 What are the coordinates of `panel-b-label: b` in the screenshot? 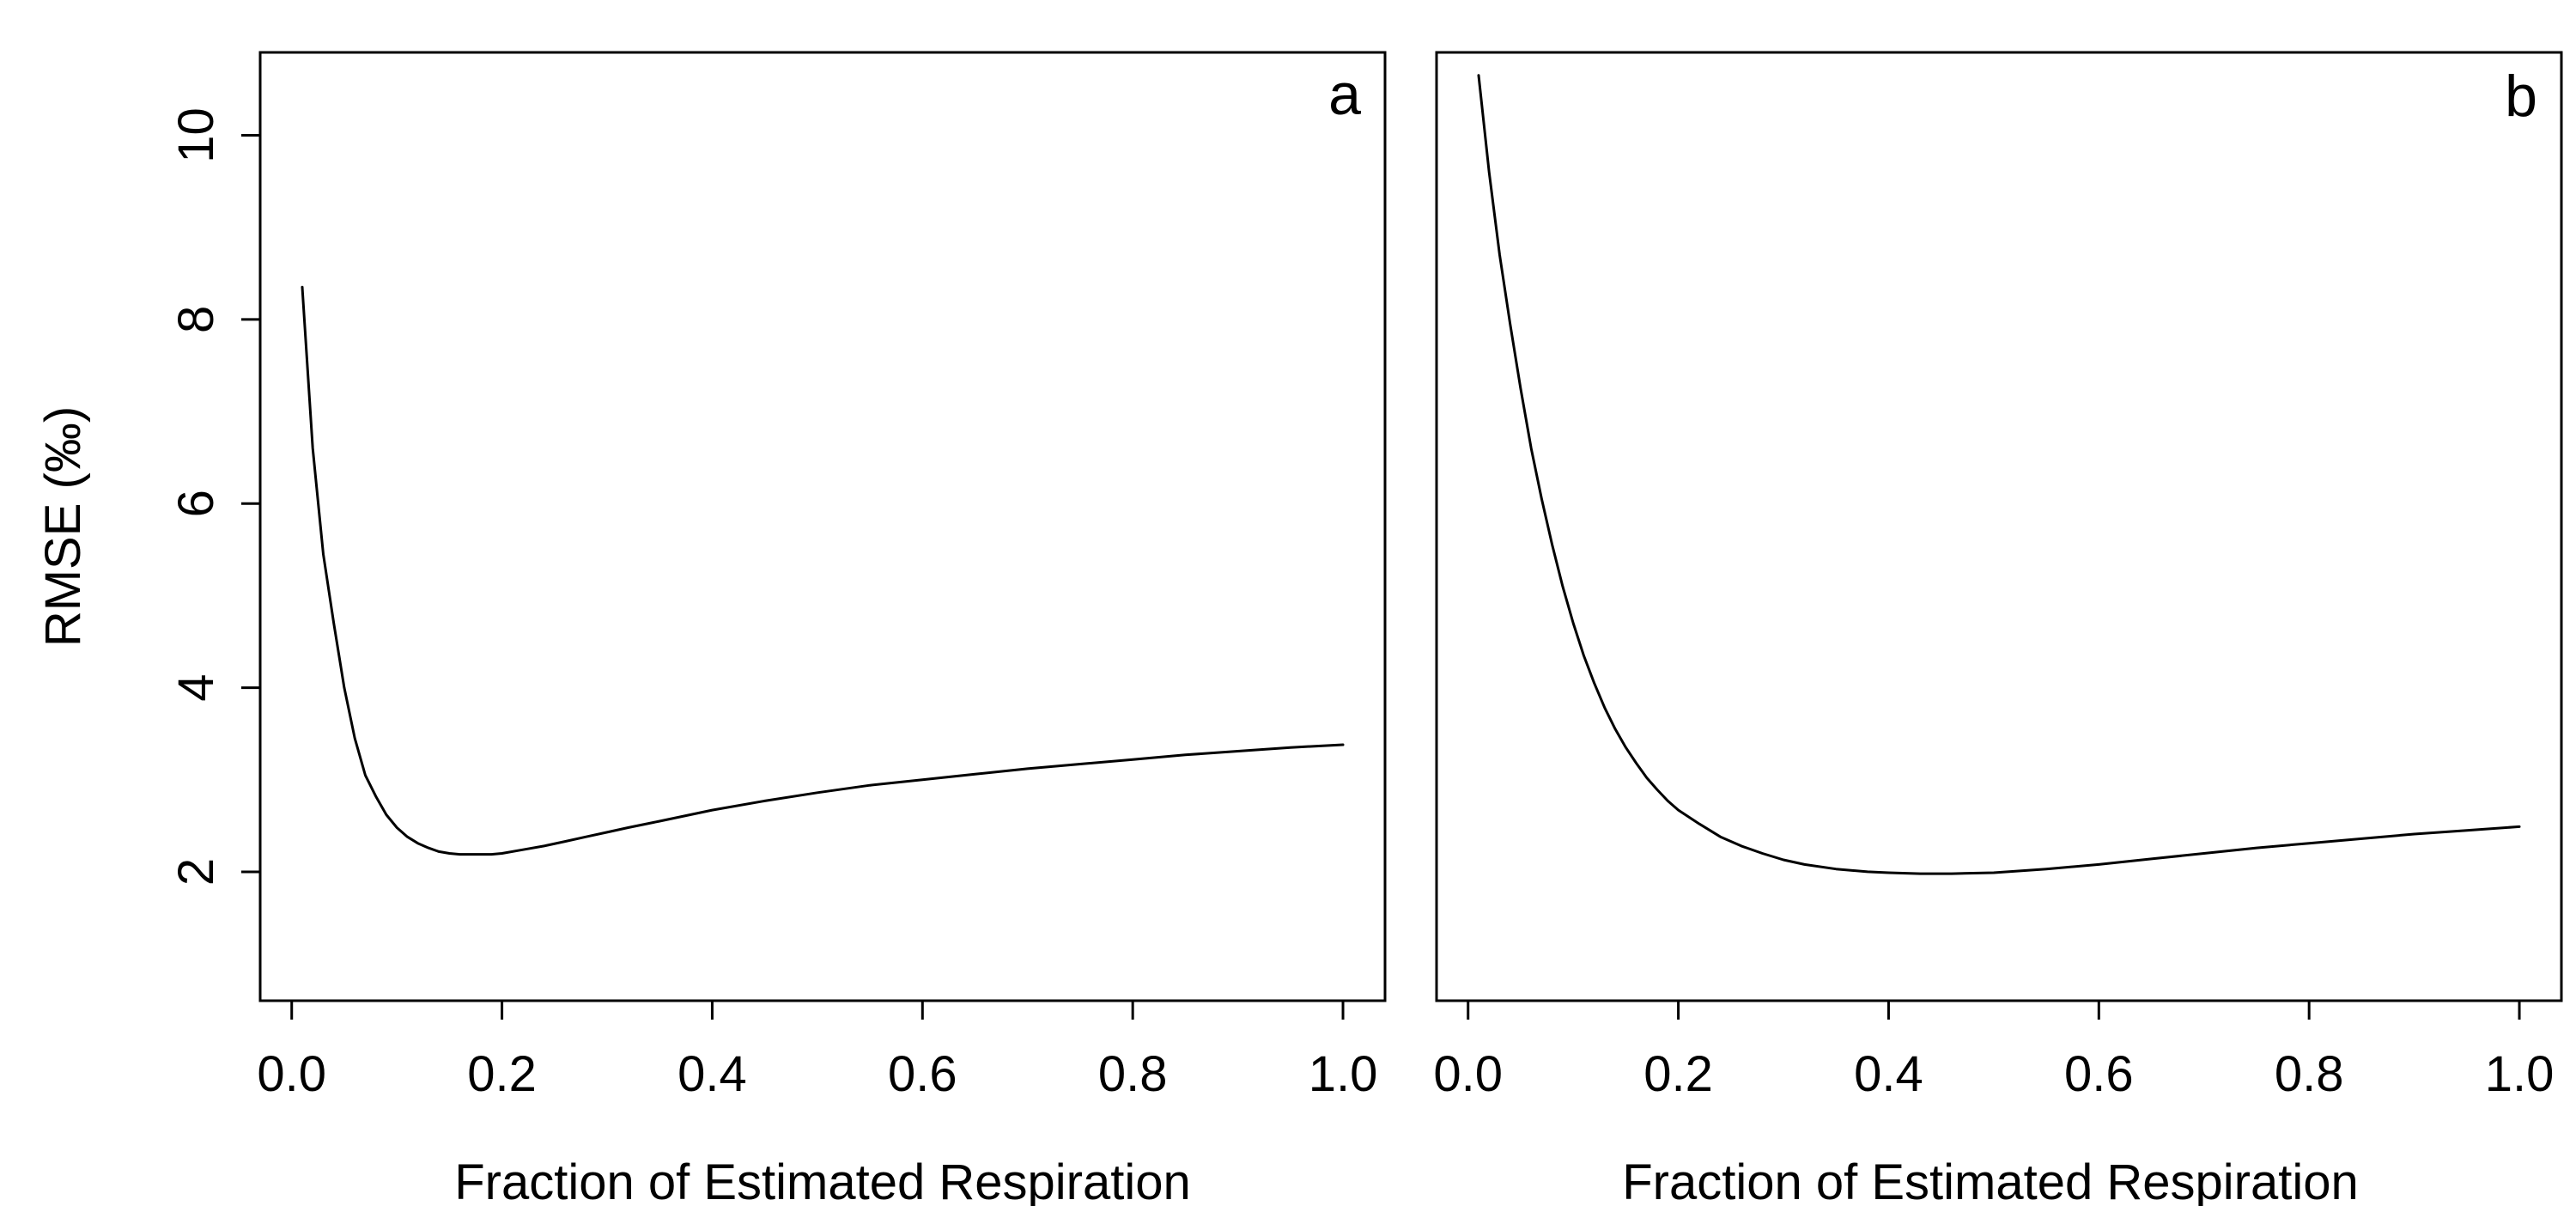 It's located at (2521, 96).